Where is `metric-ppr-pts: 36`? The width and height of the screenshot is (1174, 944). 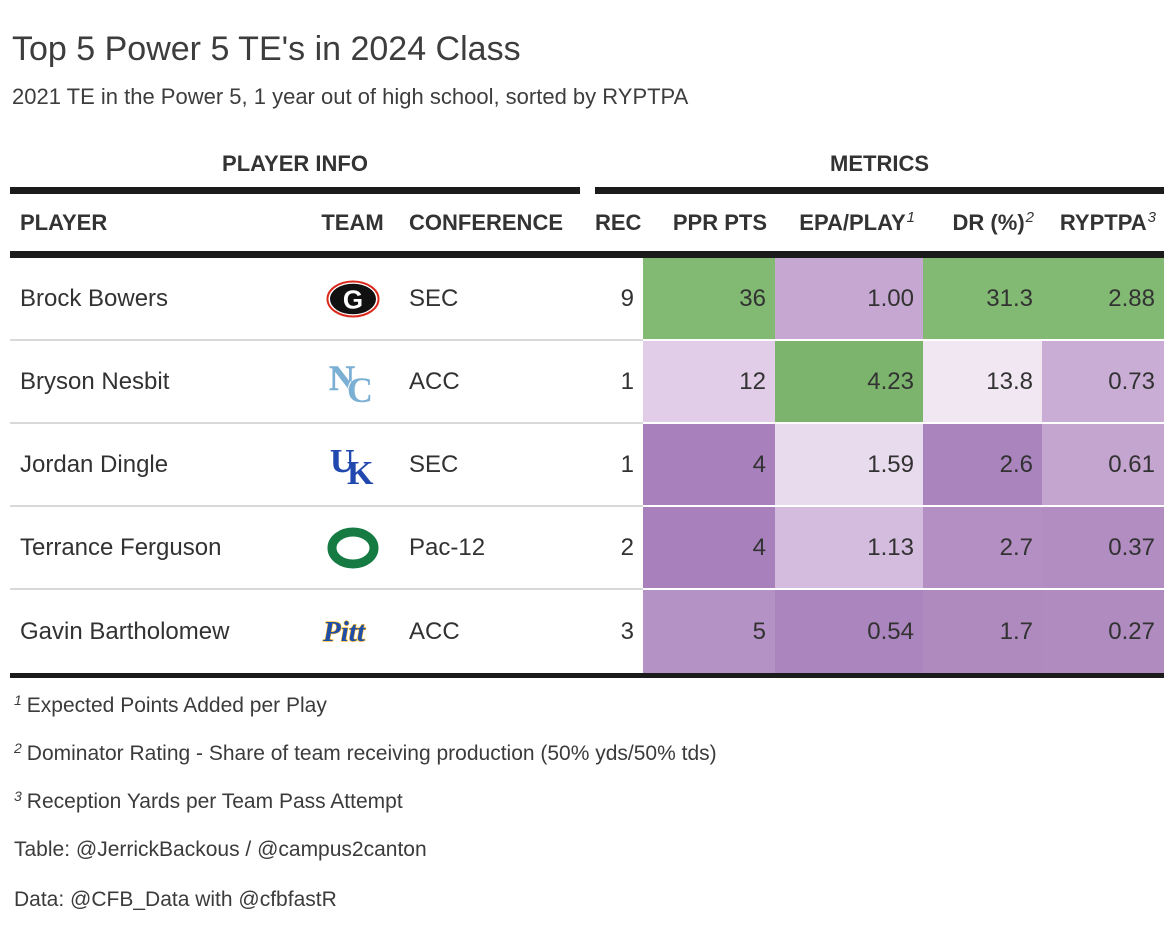
metric-ppr-pts: 36 is located at coordinates (709, 300).